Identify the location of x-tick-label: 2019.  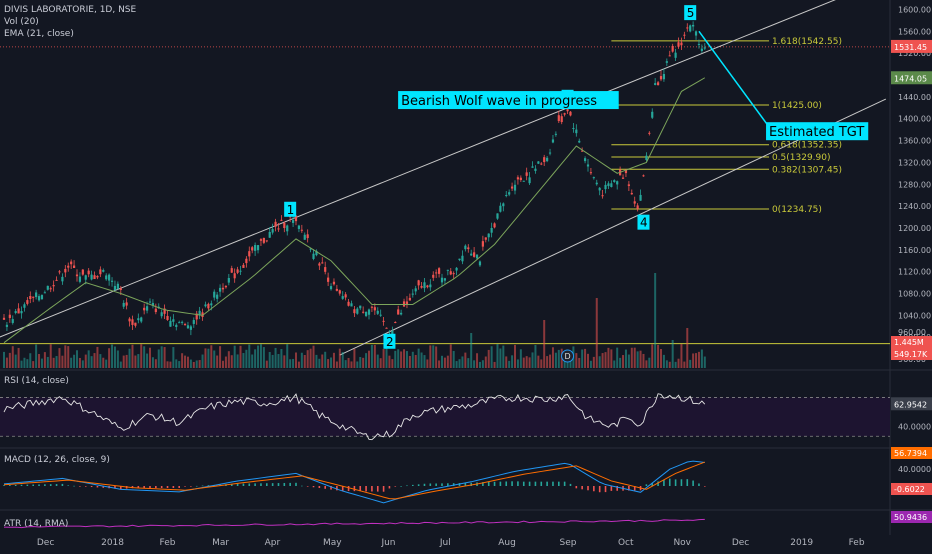
(801, 543).